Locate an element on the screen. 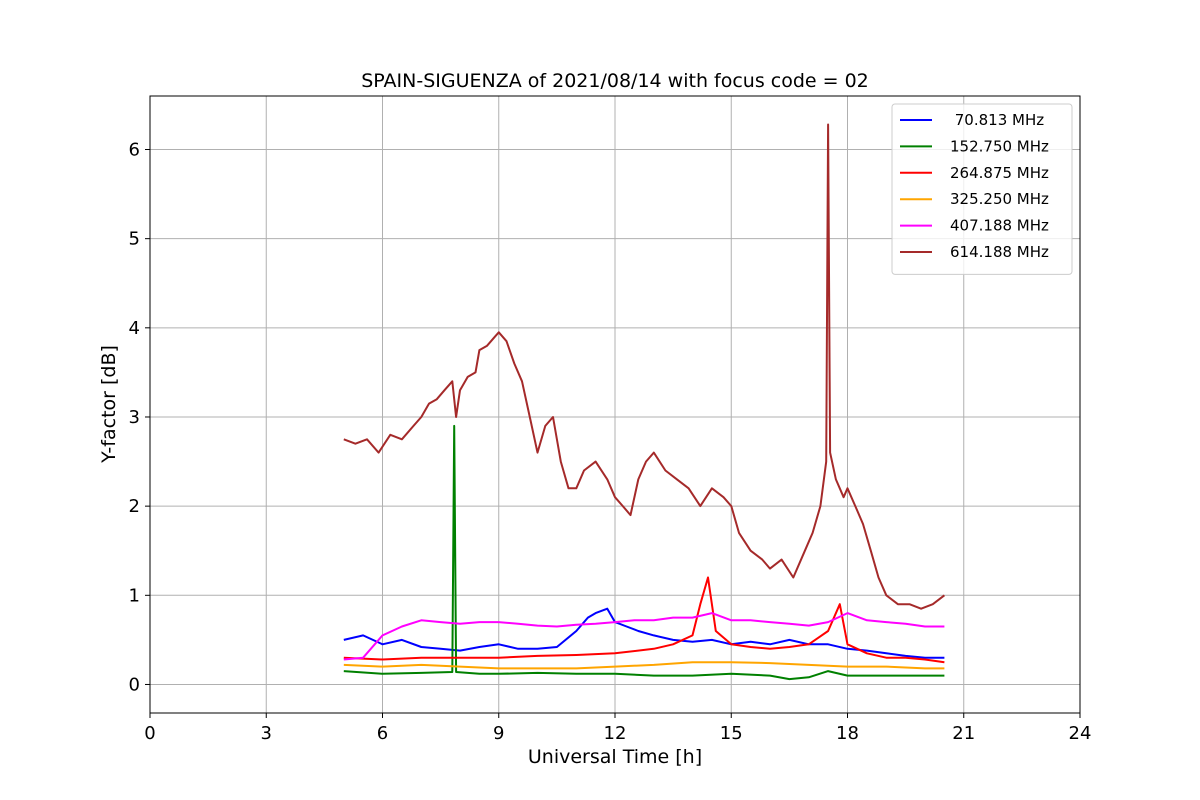 Image resolution: width=1200 pixels, height=800 pixels. x-axis-label: Universal Time [h] is located at coordinates (615, 757).